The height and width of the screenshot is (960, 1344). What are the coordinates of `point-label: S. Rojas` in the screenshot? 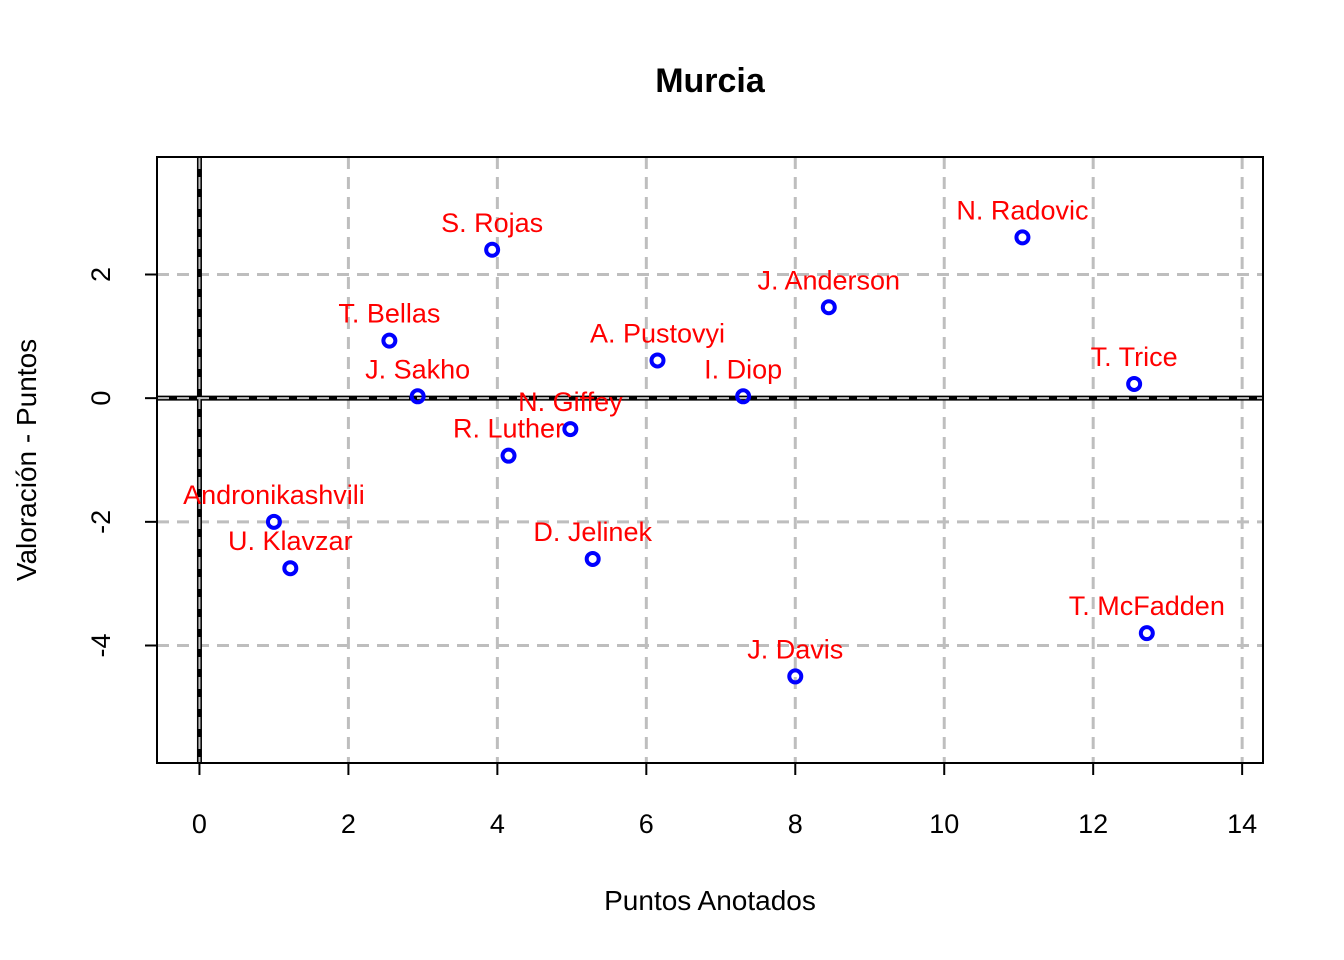 It's located at (492, 223).